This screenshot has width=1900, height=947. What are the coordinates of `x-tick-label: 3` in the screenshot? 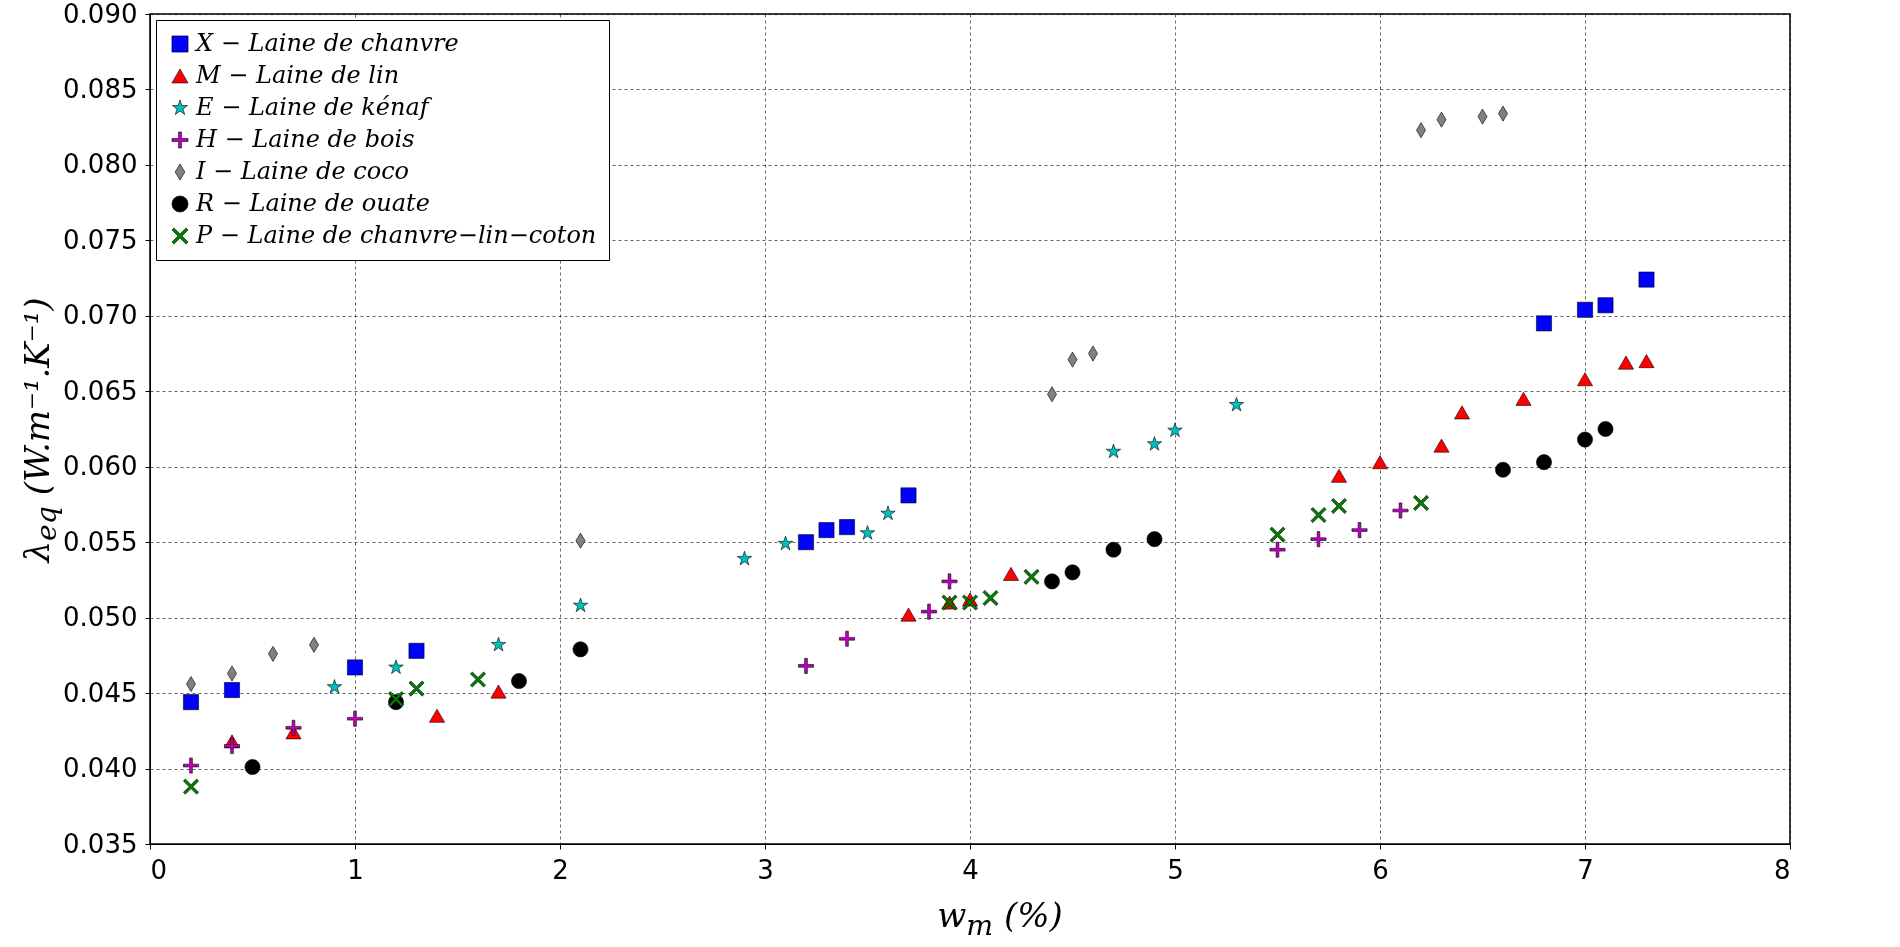 It's located at (765, 869).